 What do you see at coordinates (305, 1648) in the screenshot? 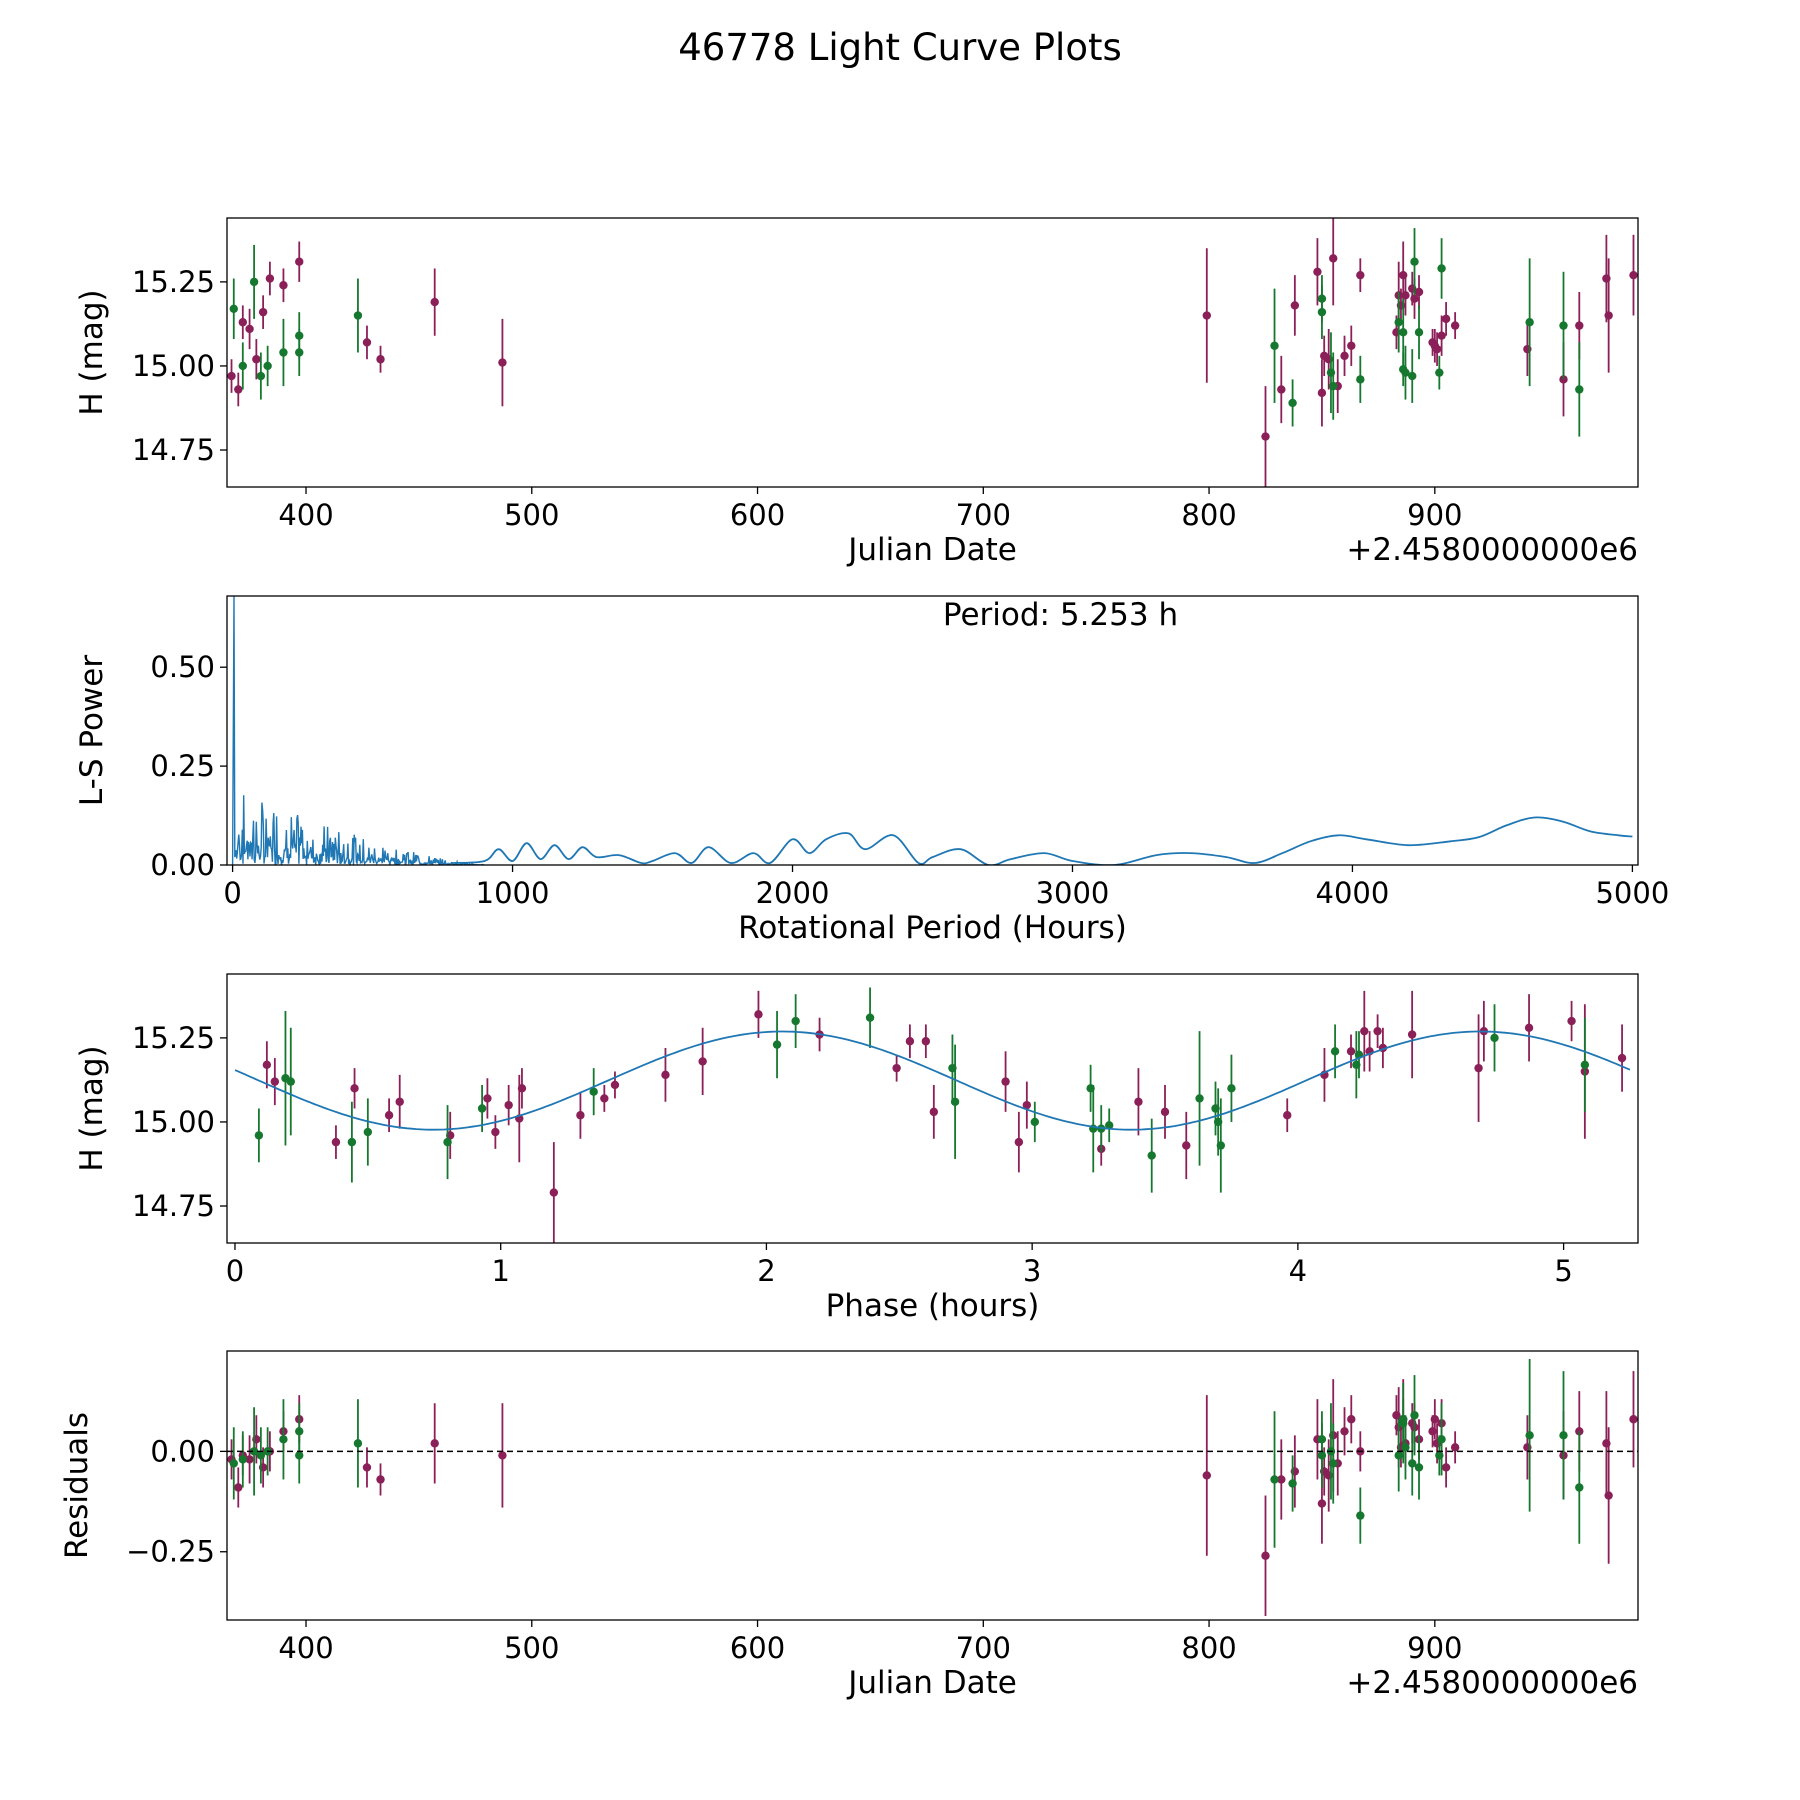
I see `x-tick-label: 400` at bounding box center [305, 1648].